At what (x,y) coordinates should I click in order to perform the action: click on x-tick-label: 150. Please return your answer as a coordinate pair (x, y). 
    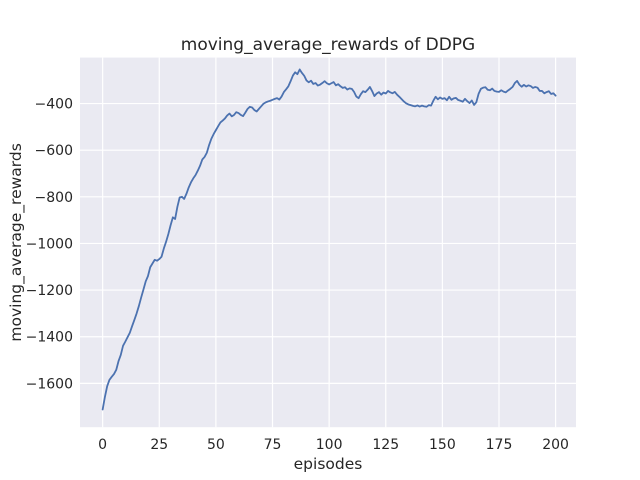
    Looking at the image, I should click on (442, 445).